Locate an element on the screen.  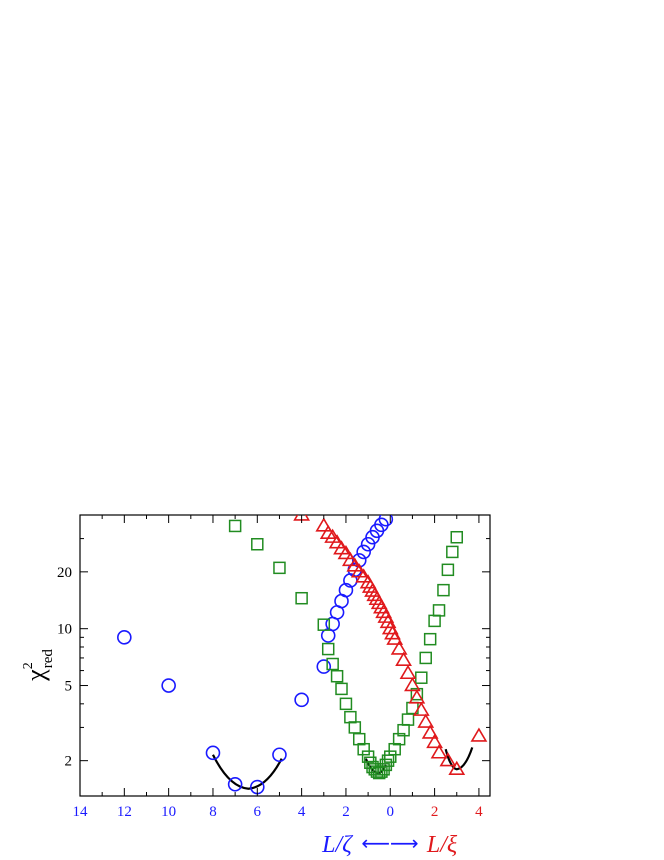
x-left-tick-label: 8 is located at coordinates (213, 812).